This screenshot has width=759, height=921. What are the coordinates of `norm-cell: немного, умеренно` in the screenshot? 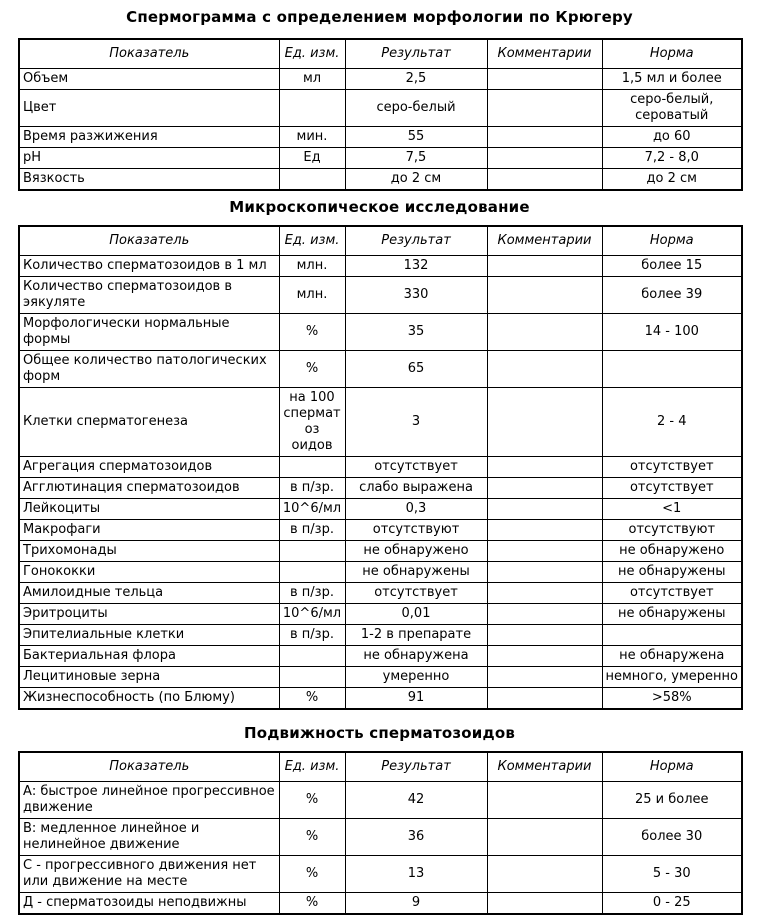 It's located at (672, 677).